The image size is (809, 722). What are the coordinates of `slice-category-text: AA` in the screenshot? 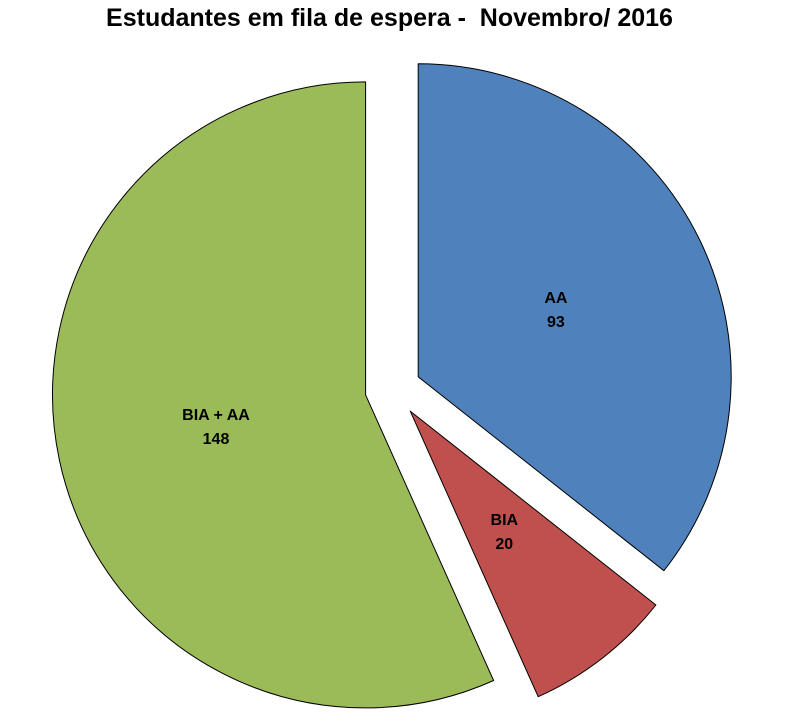 It's located at (556, 298).